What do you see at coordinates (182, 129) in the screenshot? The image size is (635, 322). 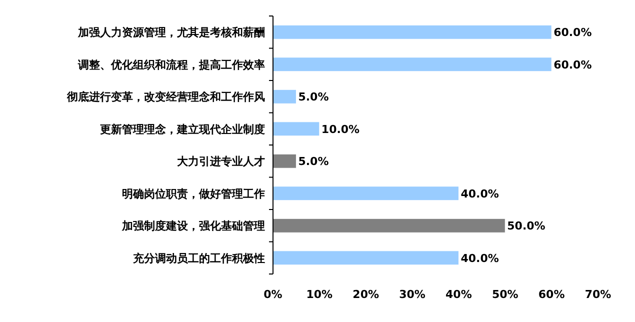 I see `y-tick-label: 更新管理理念，建立现代企业制度` at bounding box center [182, 129].